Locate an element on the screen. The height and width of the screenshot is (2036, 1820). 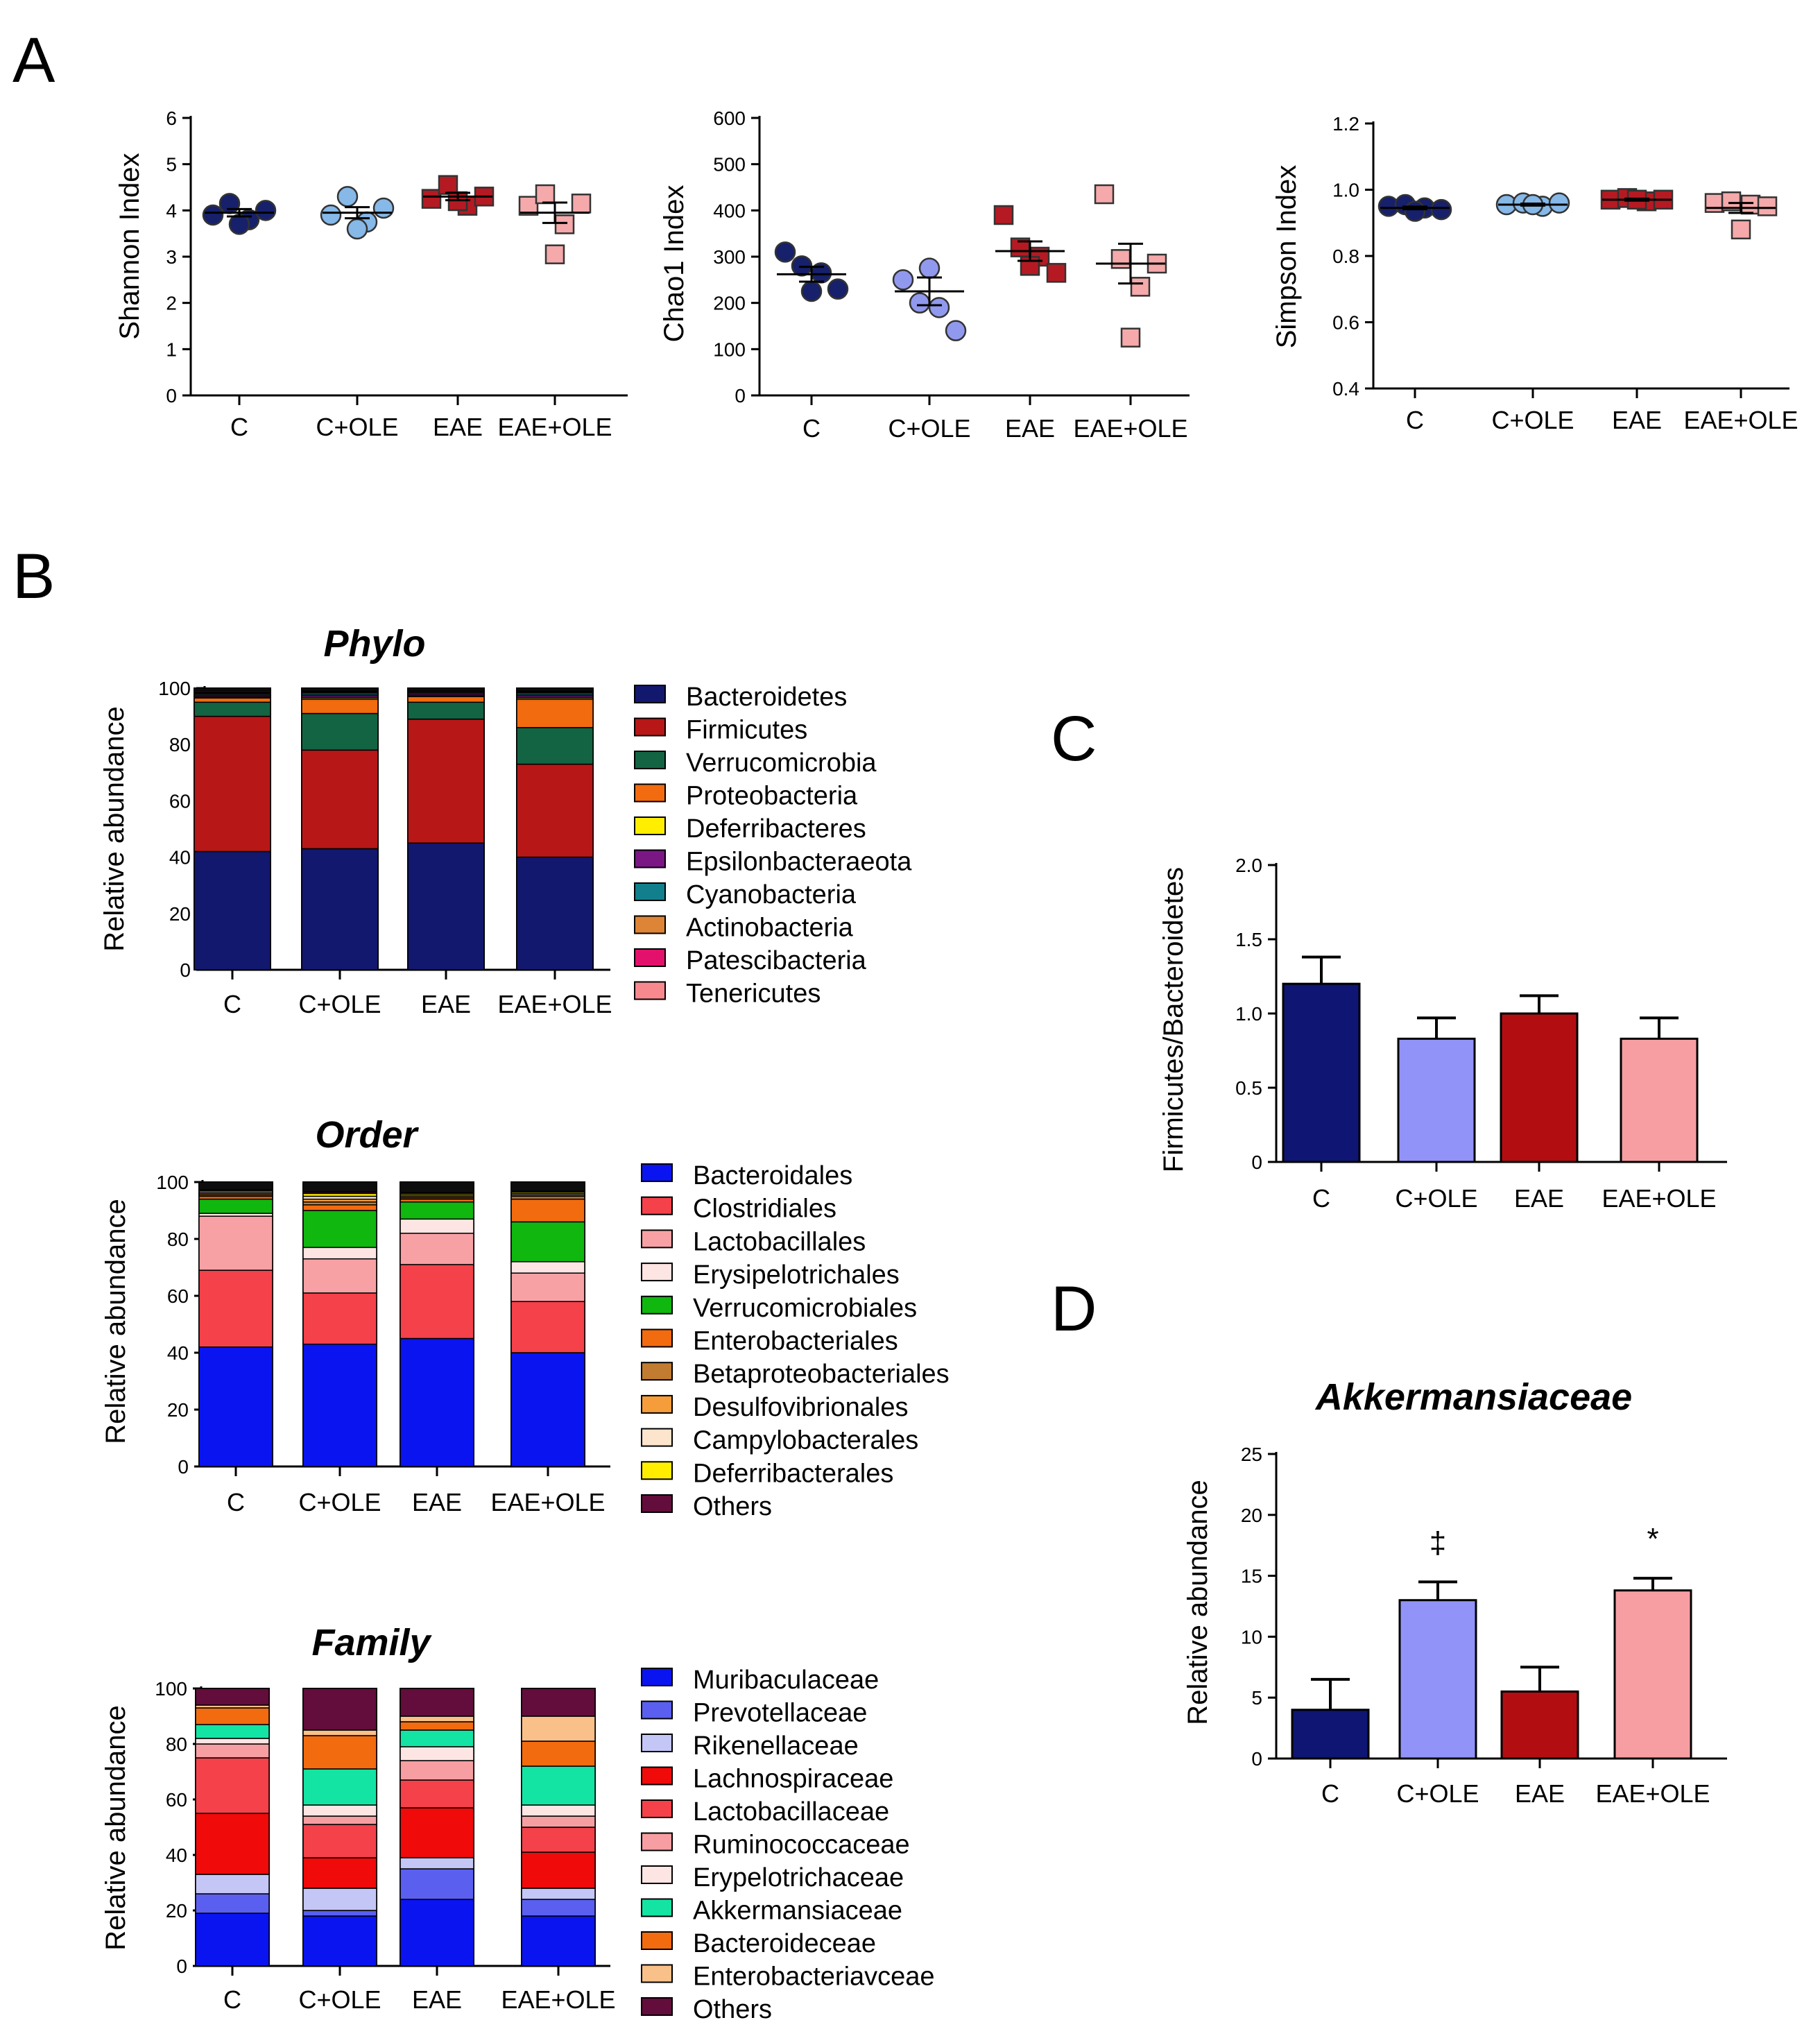
family-bar-segment-enterobacteriavceae is located at coordinates (339, 1732).